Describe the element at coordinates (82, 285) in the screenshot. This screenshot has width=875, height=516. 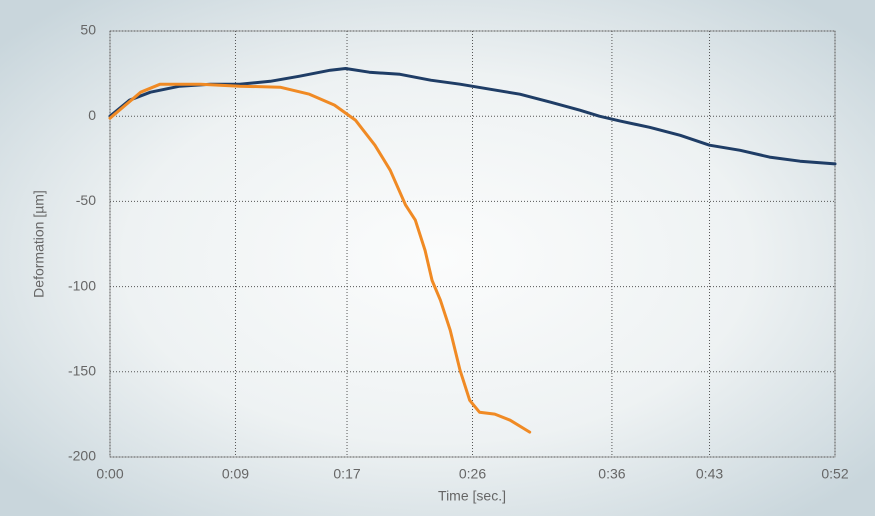
I see `y-tick-label: -100` at that location.